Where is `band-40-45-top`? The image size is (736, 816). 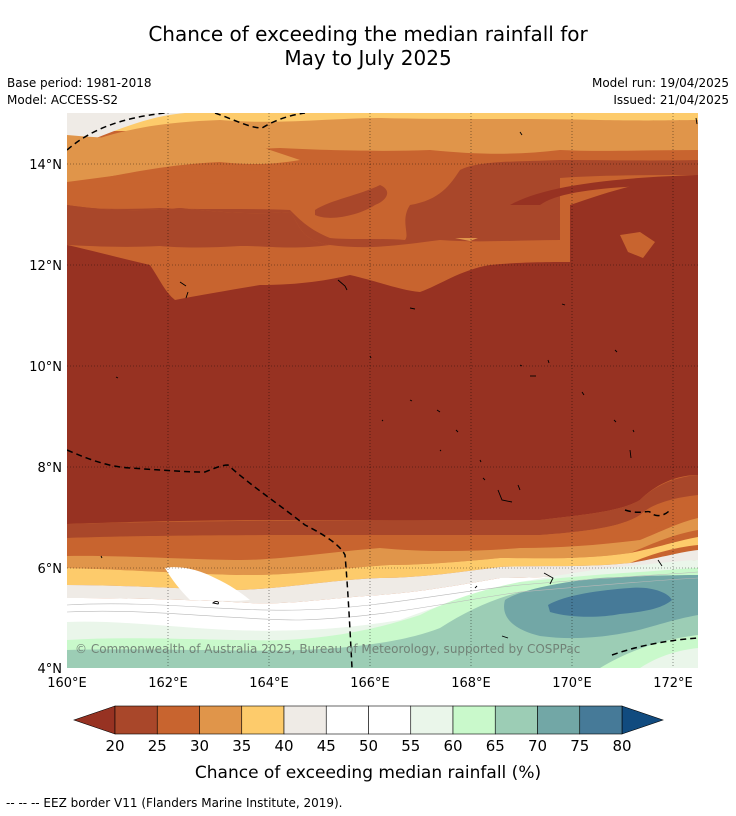 band-40-45-top is located at coordinates (126, 131).